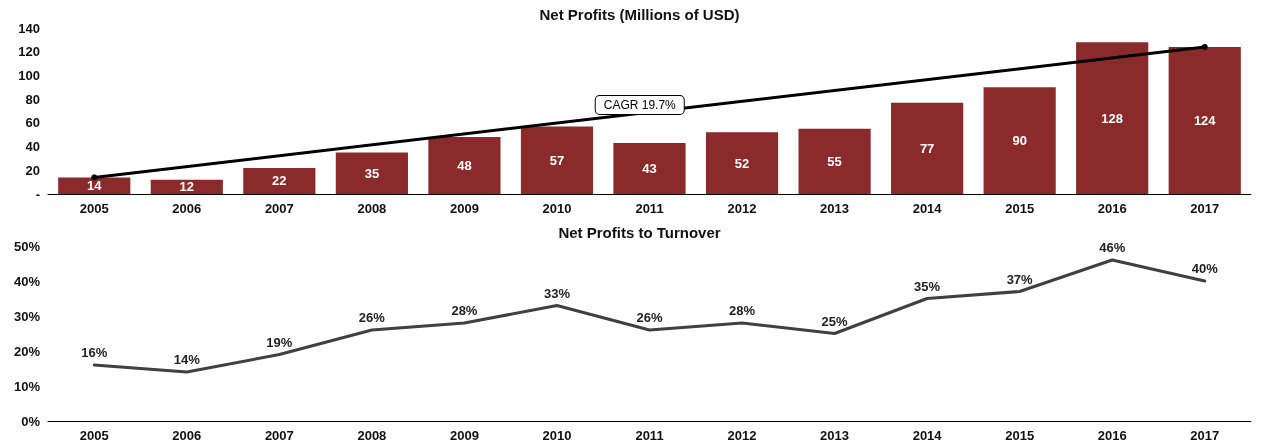 This screenshot has height=445, width=1279. Describe the element at coordinates (639, 232) in the screenshot. I see `chart-title: Net Profits to Turnover` at that location.